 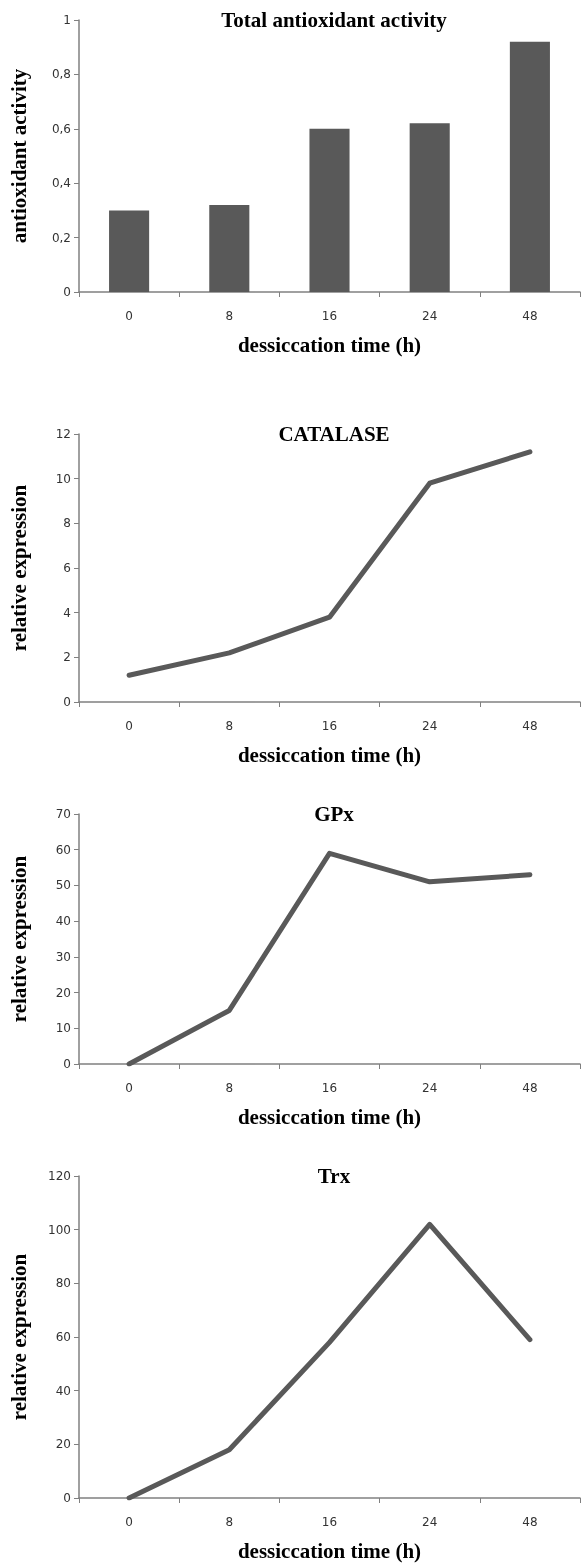 I want to click on y-tick-label: 30, so click(x=63, y=956).